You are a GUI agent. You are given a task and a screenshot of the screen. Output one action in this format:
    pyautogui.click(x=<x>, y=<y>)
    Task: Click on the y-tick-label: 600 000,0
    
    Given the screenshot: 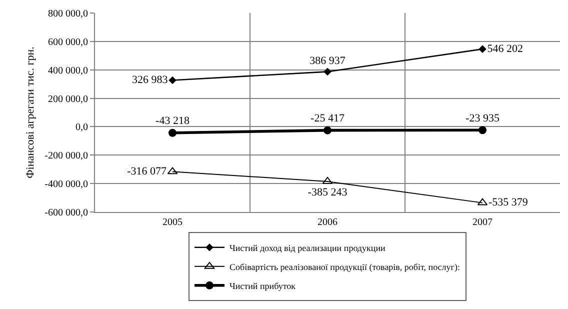 What is the action you would take?
    pyautogui.click(x=68, y=42)
    